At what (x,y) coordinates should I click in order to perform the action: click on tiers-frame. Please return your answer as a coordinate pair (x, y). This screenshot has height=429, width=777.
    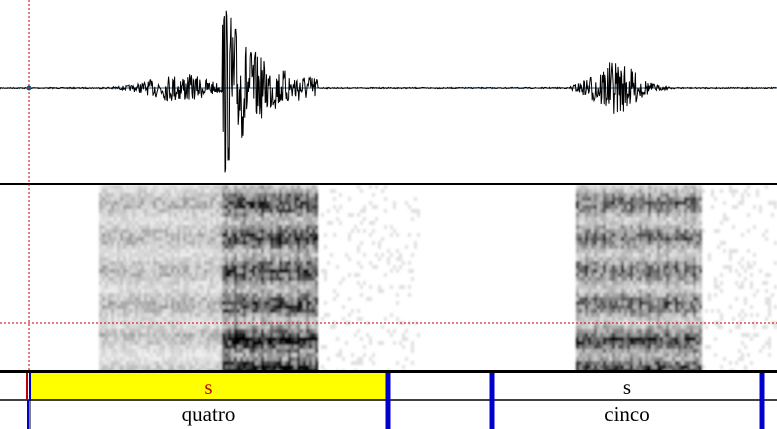
    Looking at the image, I should click on (388, 400).